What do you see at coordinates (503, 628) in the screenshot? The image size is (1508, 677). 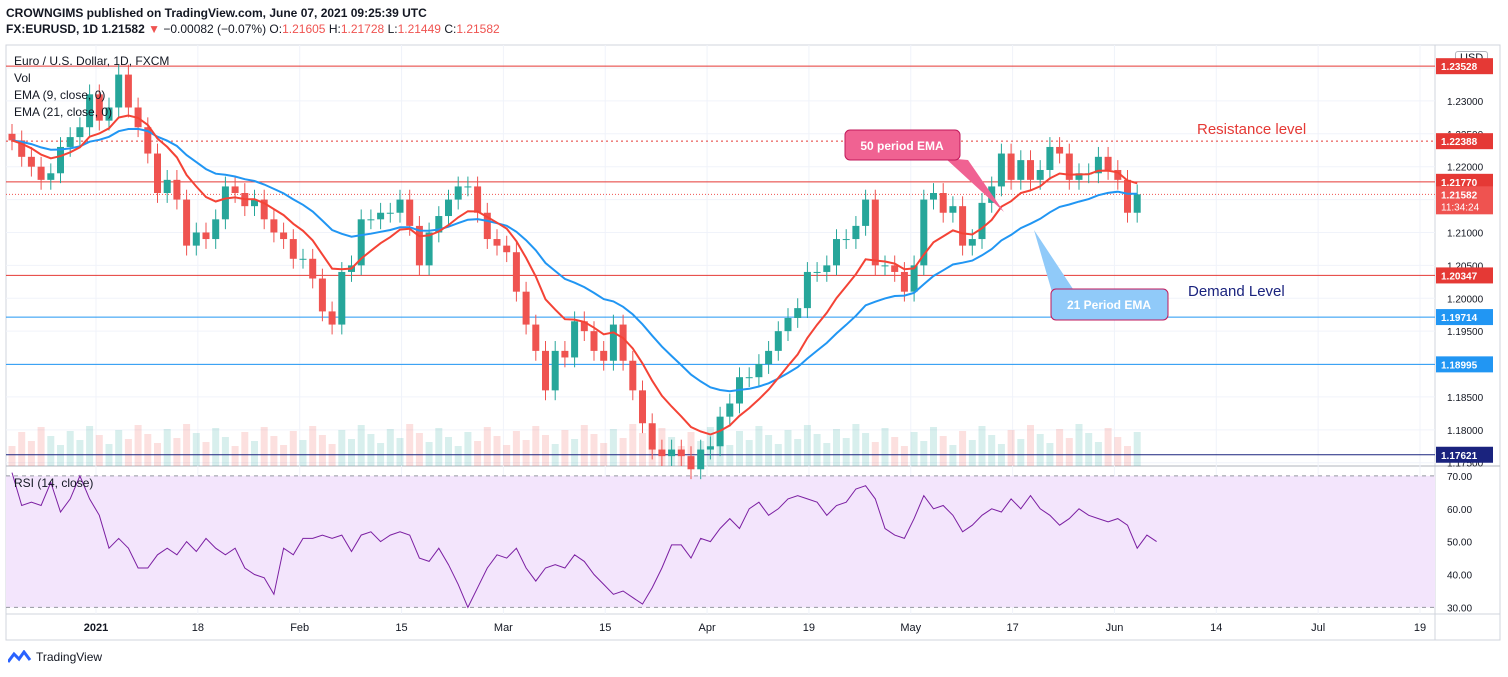 I see `time-tick-label: Mar` at bounding box center [503, 628].